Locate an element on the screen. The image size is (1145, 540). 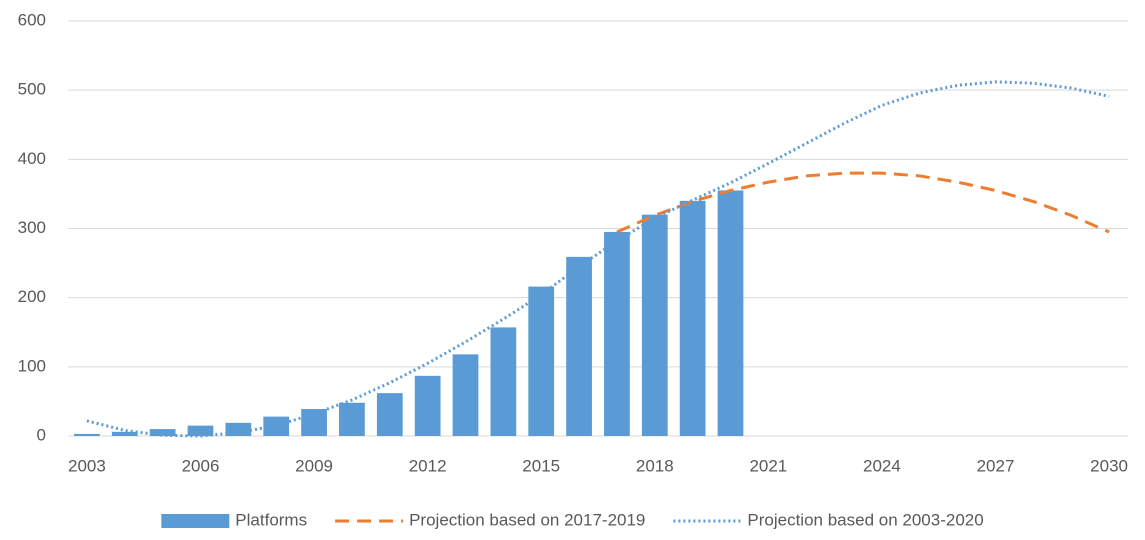
legend-swatch is located at coordinates (195, 521).